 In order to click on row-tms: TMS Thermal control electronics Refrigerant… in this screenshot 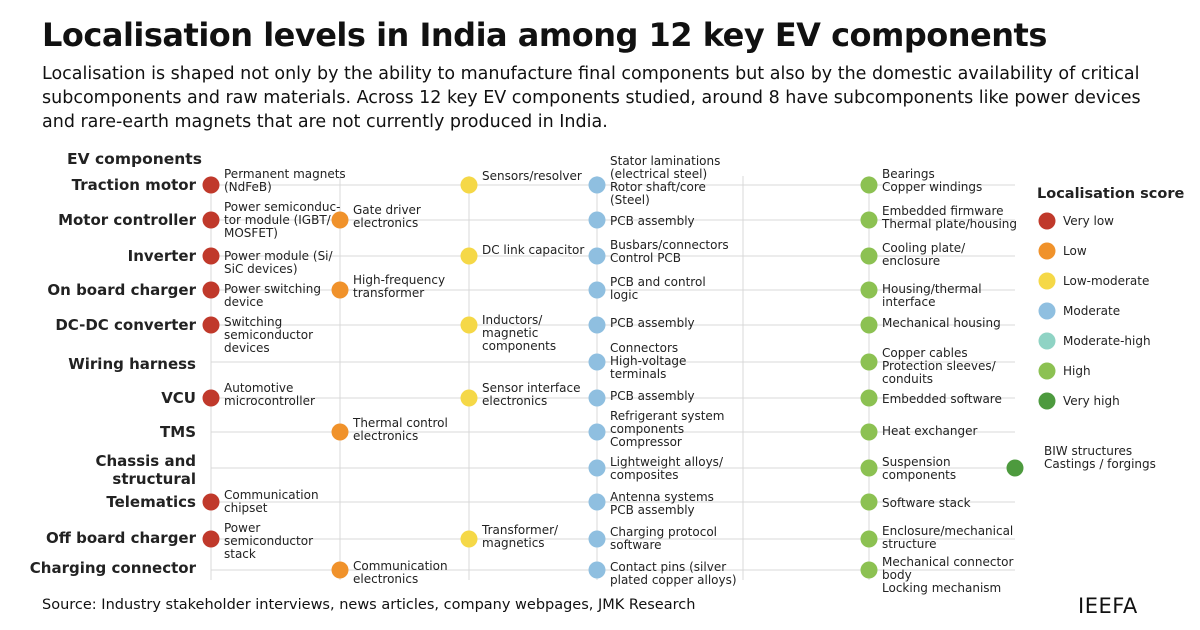, I will do `click(568, 429)`.